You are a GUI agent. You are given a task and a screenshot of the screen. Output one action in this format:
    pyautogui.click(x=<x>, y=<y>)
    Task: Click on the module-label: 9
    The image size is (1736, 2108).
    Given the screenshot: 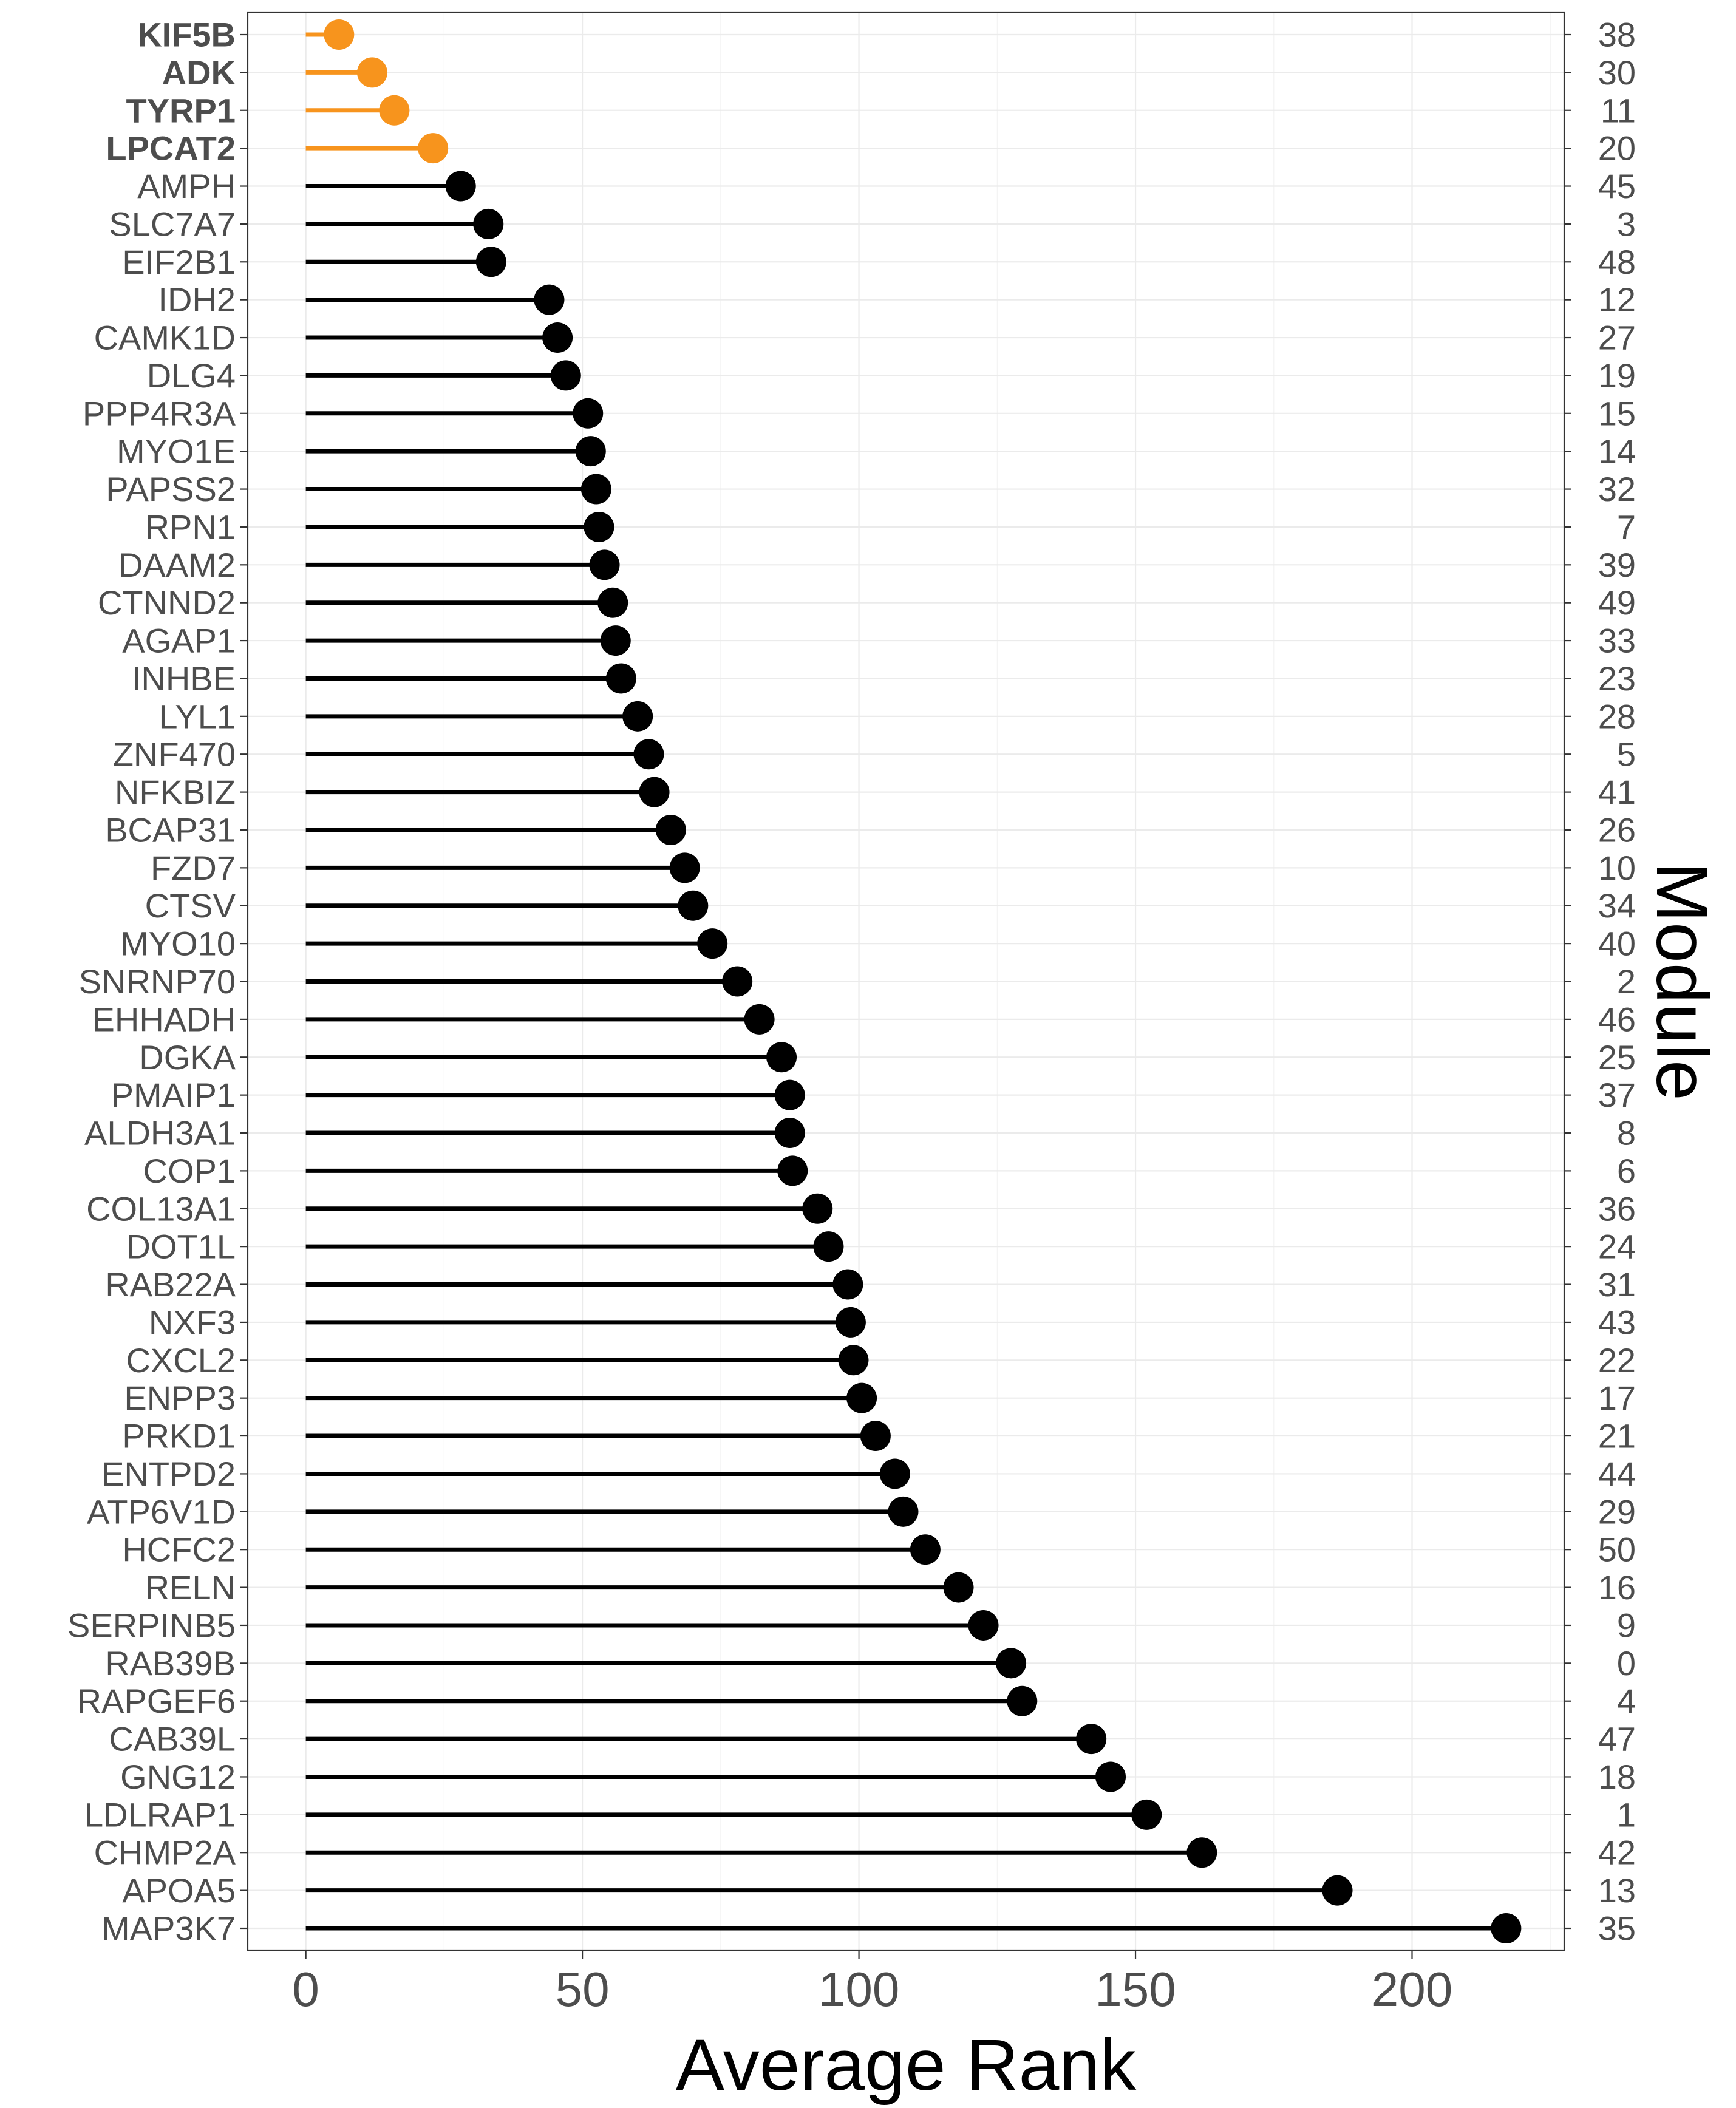 What is the action you would take?
    pyautogui.click(x=1626, y=1625)
    